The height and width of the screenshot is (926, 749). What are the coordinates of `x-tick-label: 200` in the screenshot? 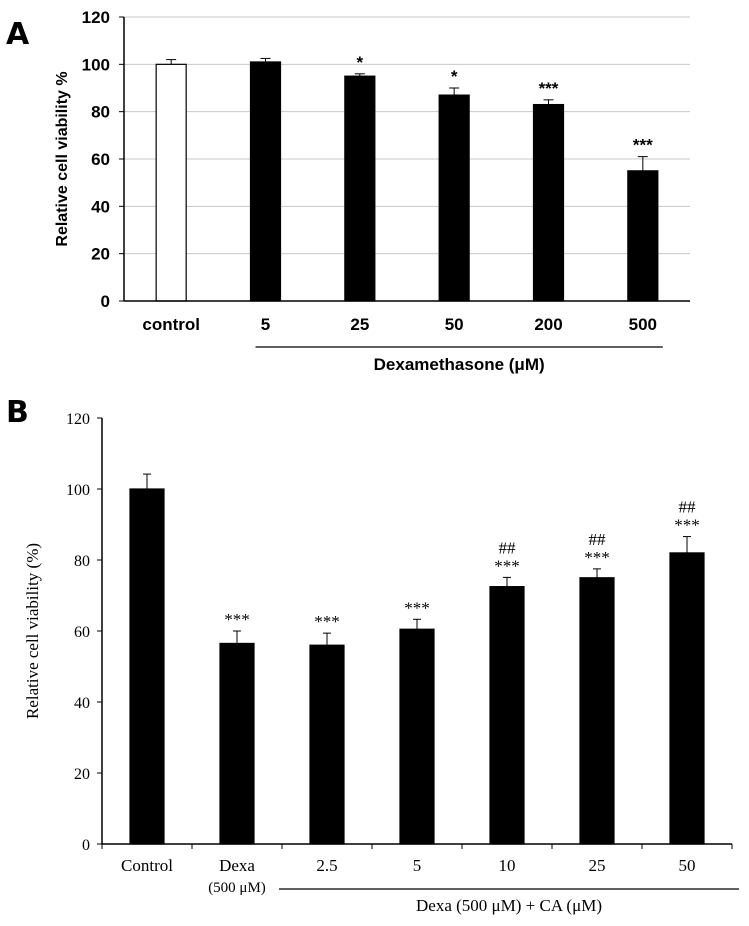 It's located at (548, 324).